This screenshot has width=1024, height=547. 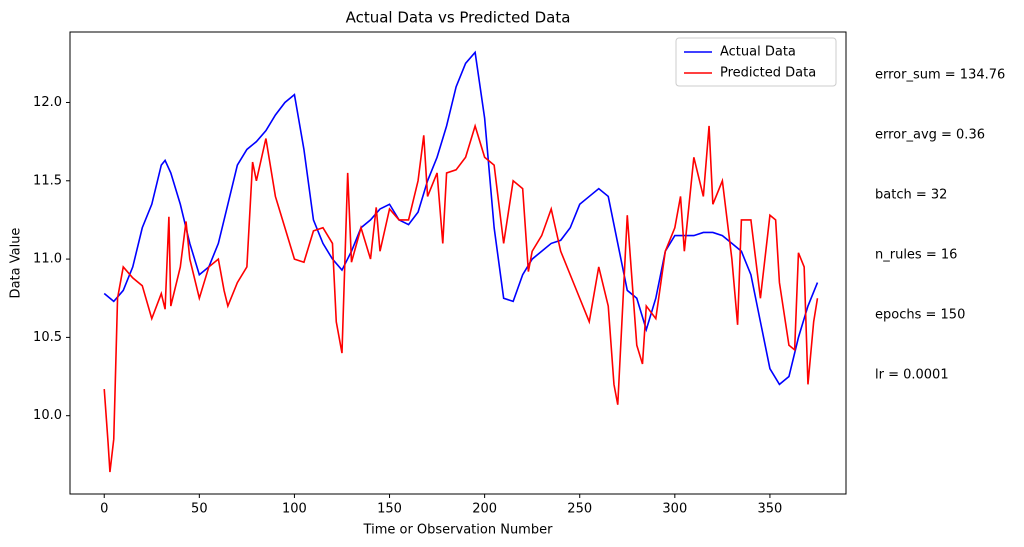 What do you see at coordinates (674, 509) in the screenshot?
I see `x-tick-label: 300` at bounding box center [674, 509].